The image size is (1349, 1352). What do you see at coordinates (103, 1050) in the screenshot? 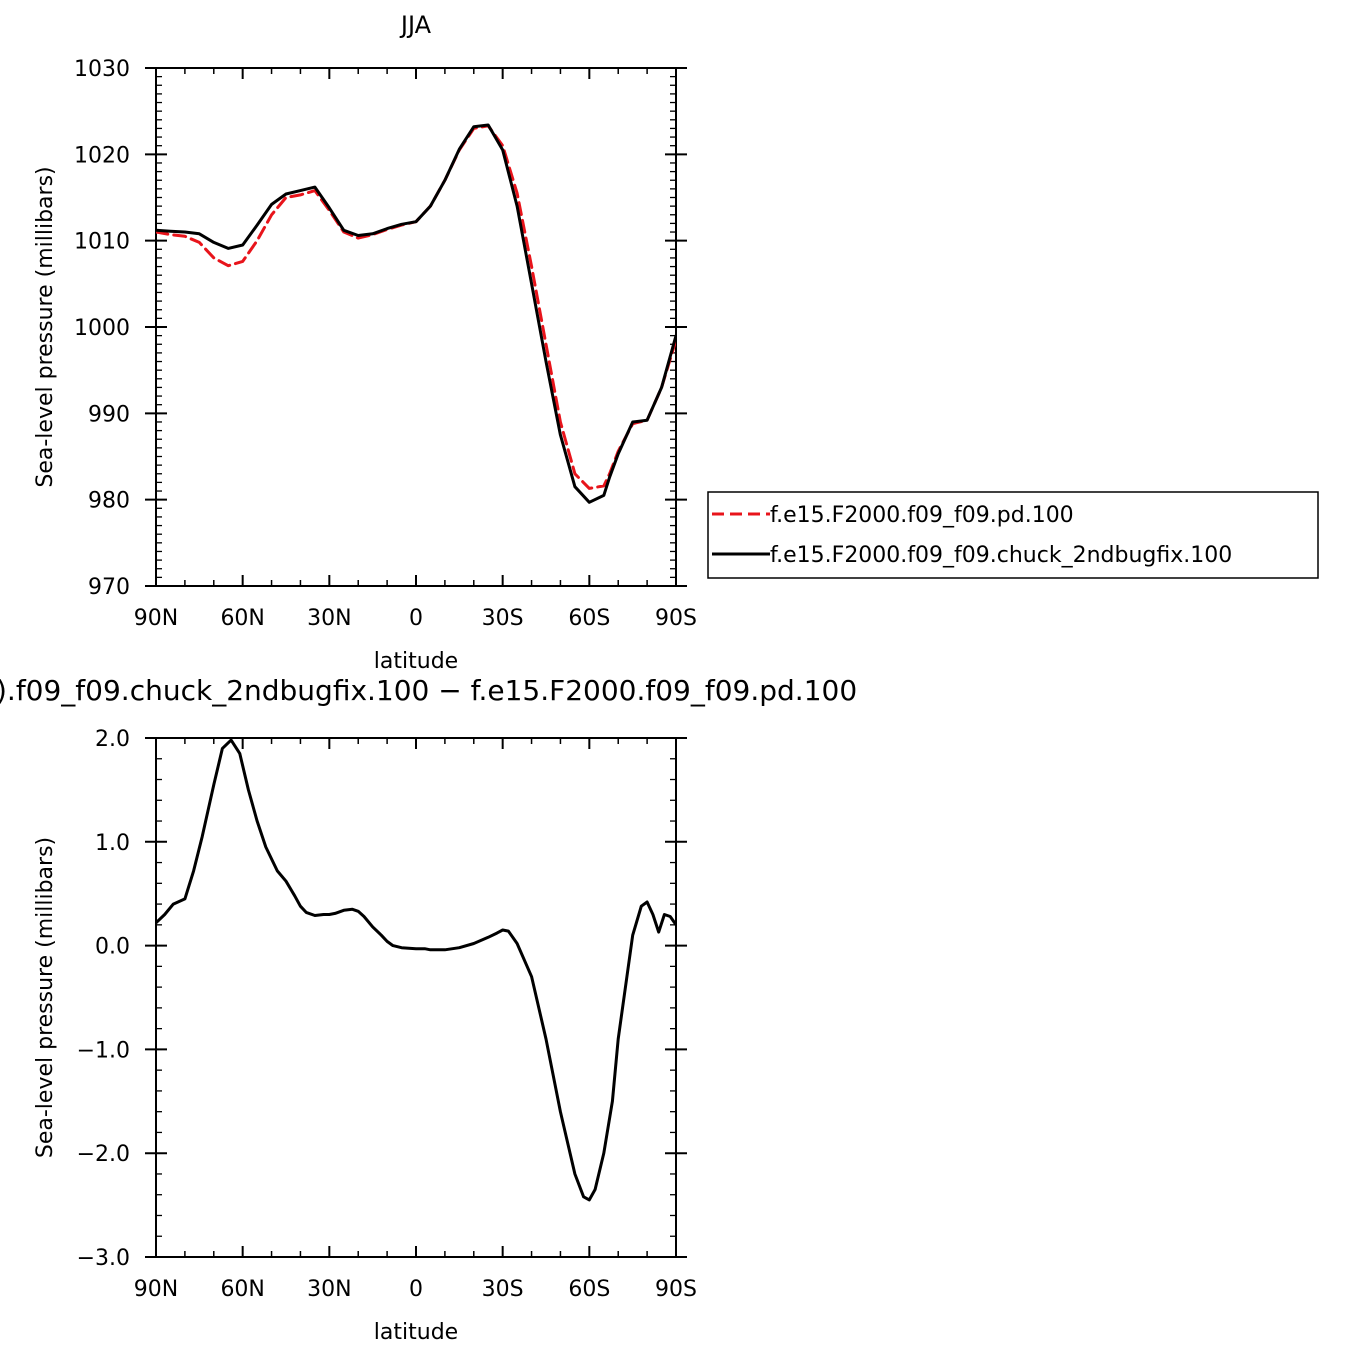
I see `y-tick-label: −1.0` at bounding box center [103, 1050].